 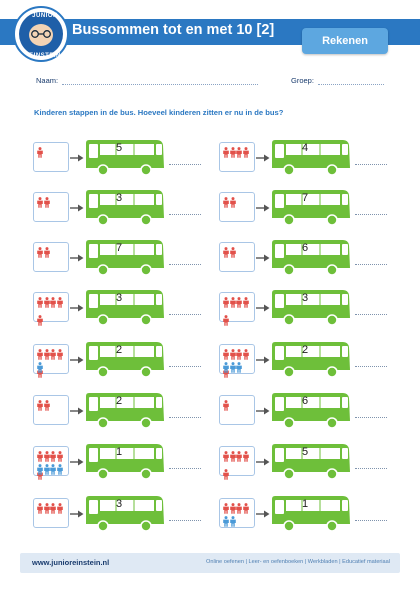 What do you see at coordinates (305, 248) in the screenshot?
I see `bus-passenger-count: 6` at bounding box center [305, 248].